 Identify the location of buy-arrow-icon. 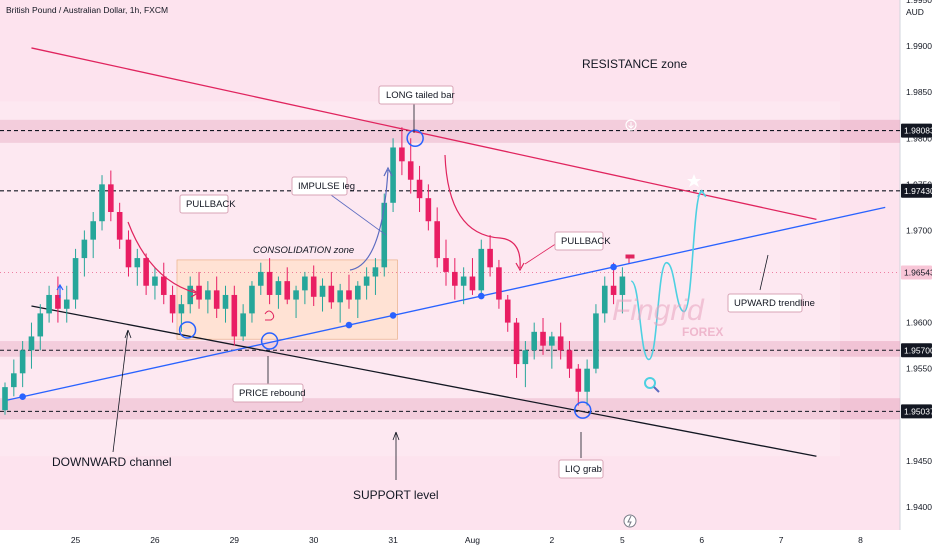
(60, 290).